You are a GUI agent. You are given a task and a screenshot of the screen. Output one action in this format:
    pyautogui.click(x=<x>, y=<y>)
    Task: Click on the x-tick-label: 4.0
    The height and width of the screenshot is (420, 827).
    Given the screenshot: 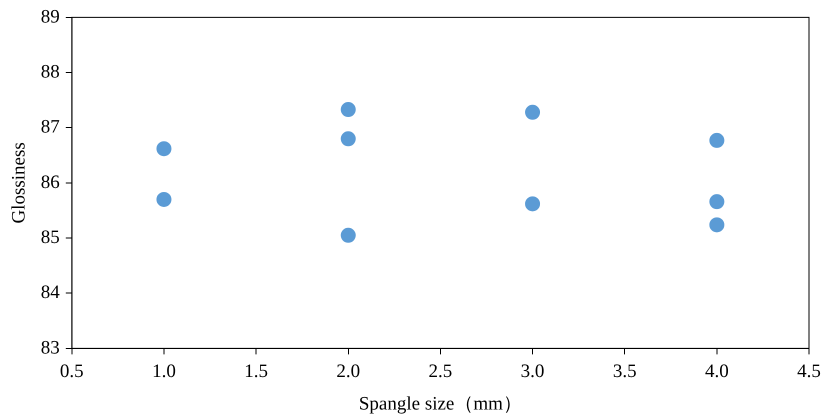 What is the action you would take?
    pyautogui.click(x=716, y=371)
    